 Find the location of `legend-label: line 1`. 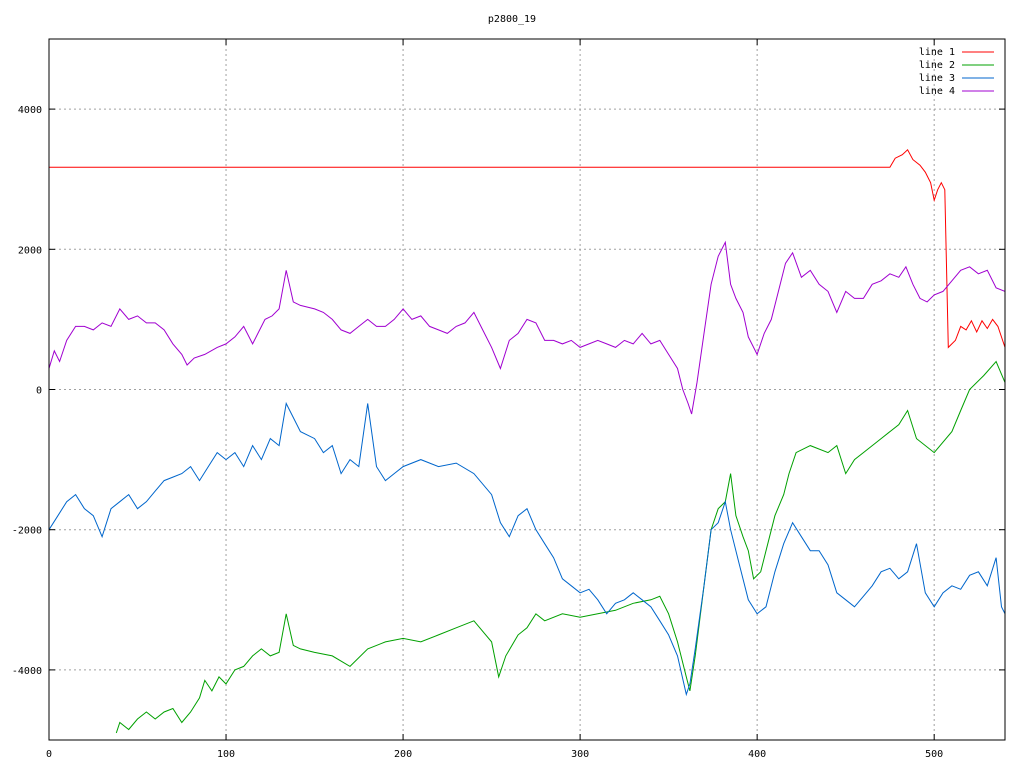

legend-label: line 1 is located at coordinates (937, 52).